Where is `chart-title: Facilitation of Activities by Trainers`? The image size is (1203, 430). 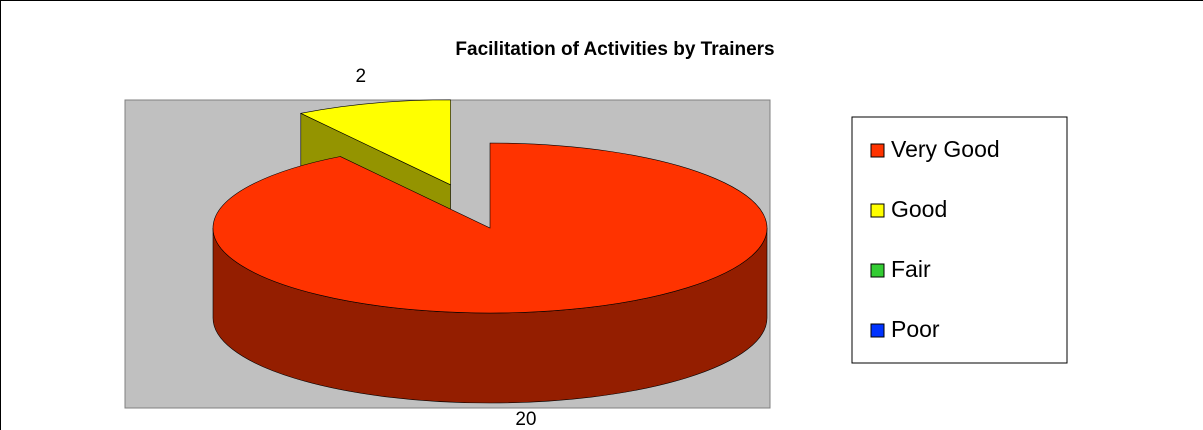 chart-title: Facilitation of Activities by Trainers is located at coordinates (614, 49).